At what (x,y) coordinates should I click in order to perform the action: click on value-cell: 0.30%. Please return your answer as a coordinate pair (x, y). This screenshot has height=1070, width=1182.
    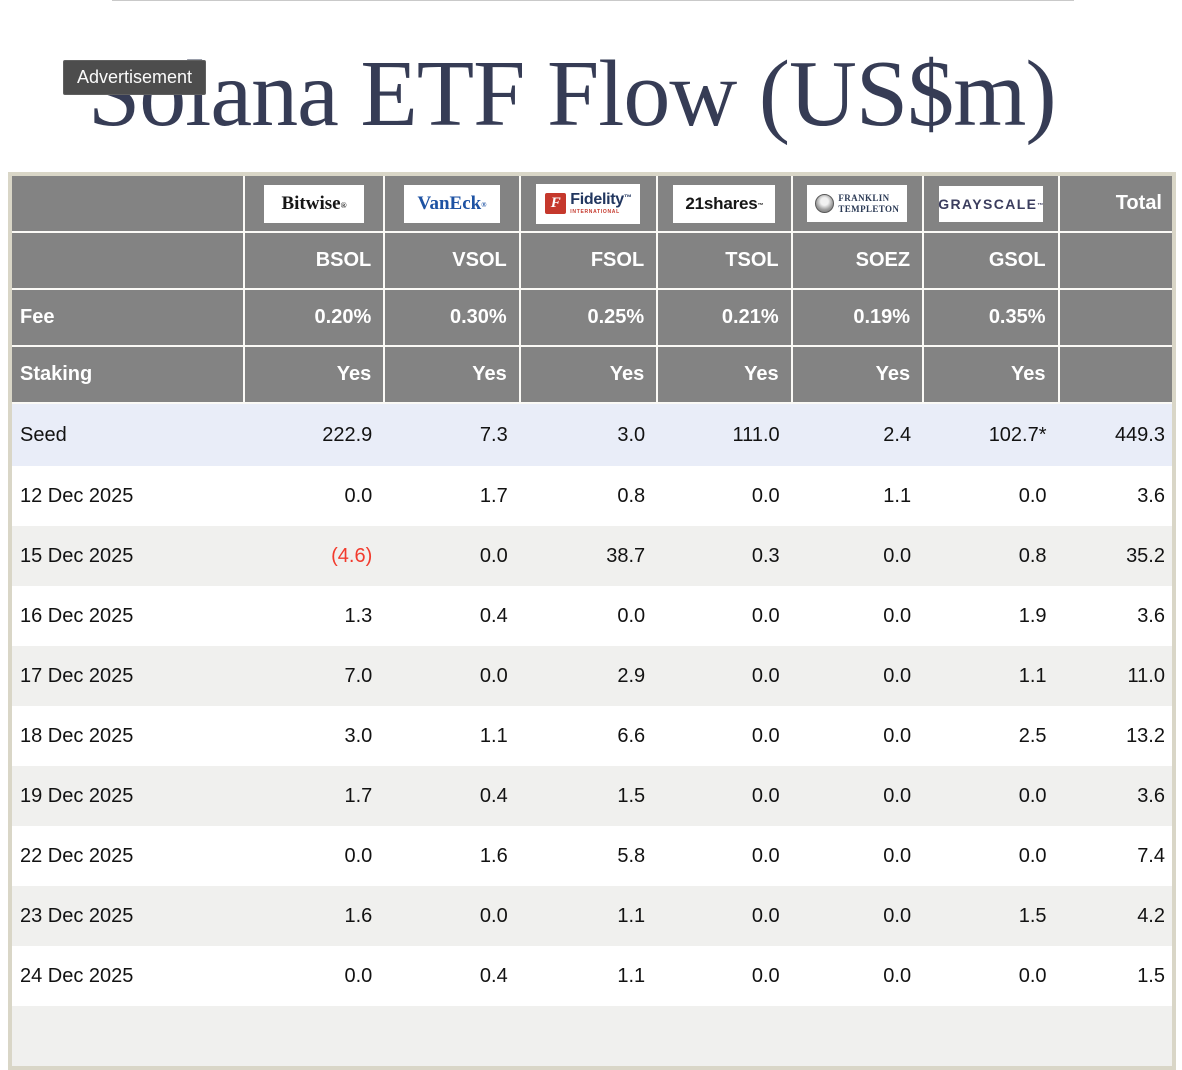
    Looking at the image, I should click on (452, 317).